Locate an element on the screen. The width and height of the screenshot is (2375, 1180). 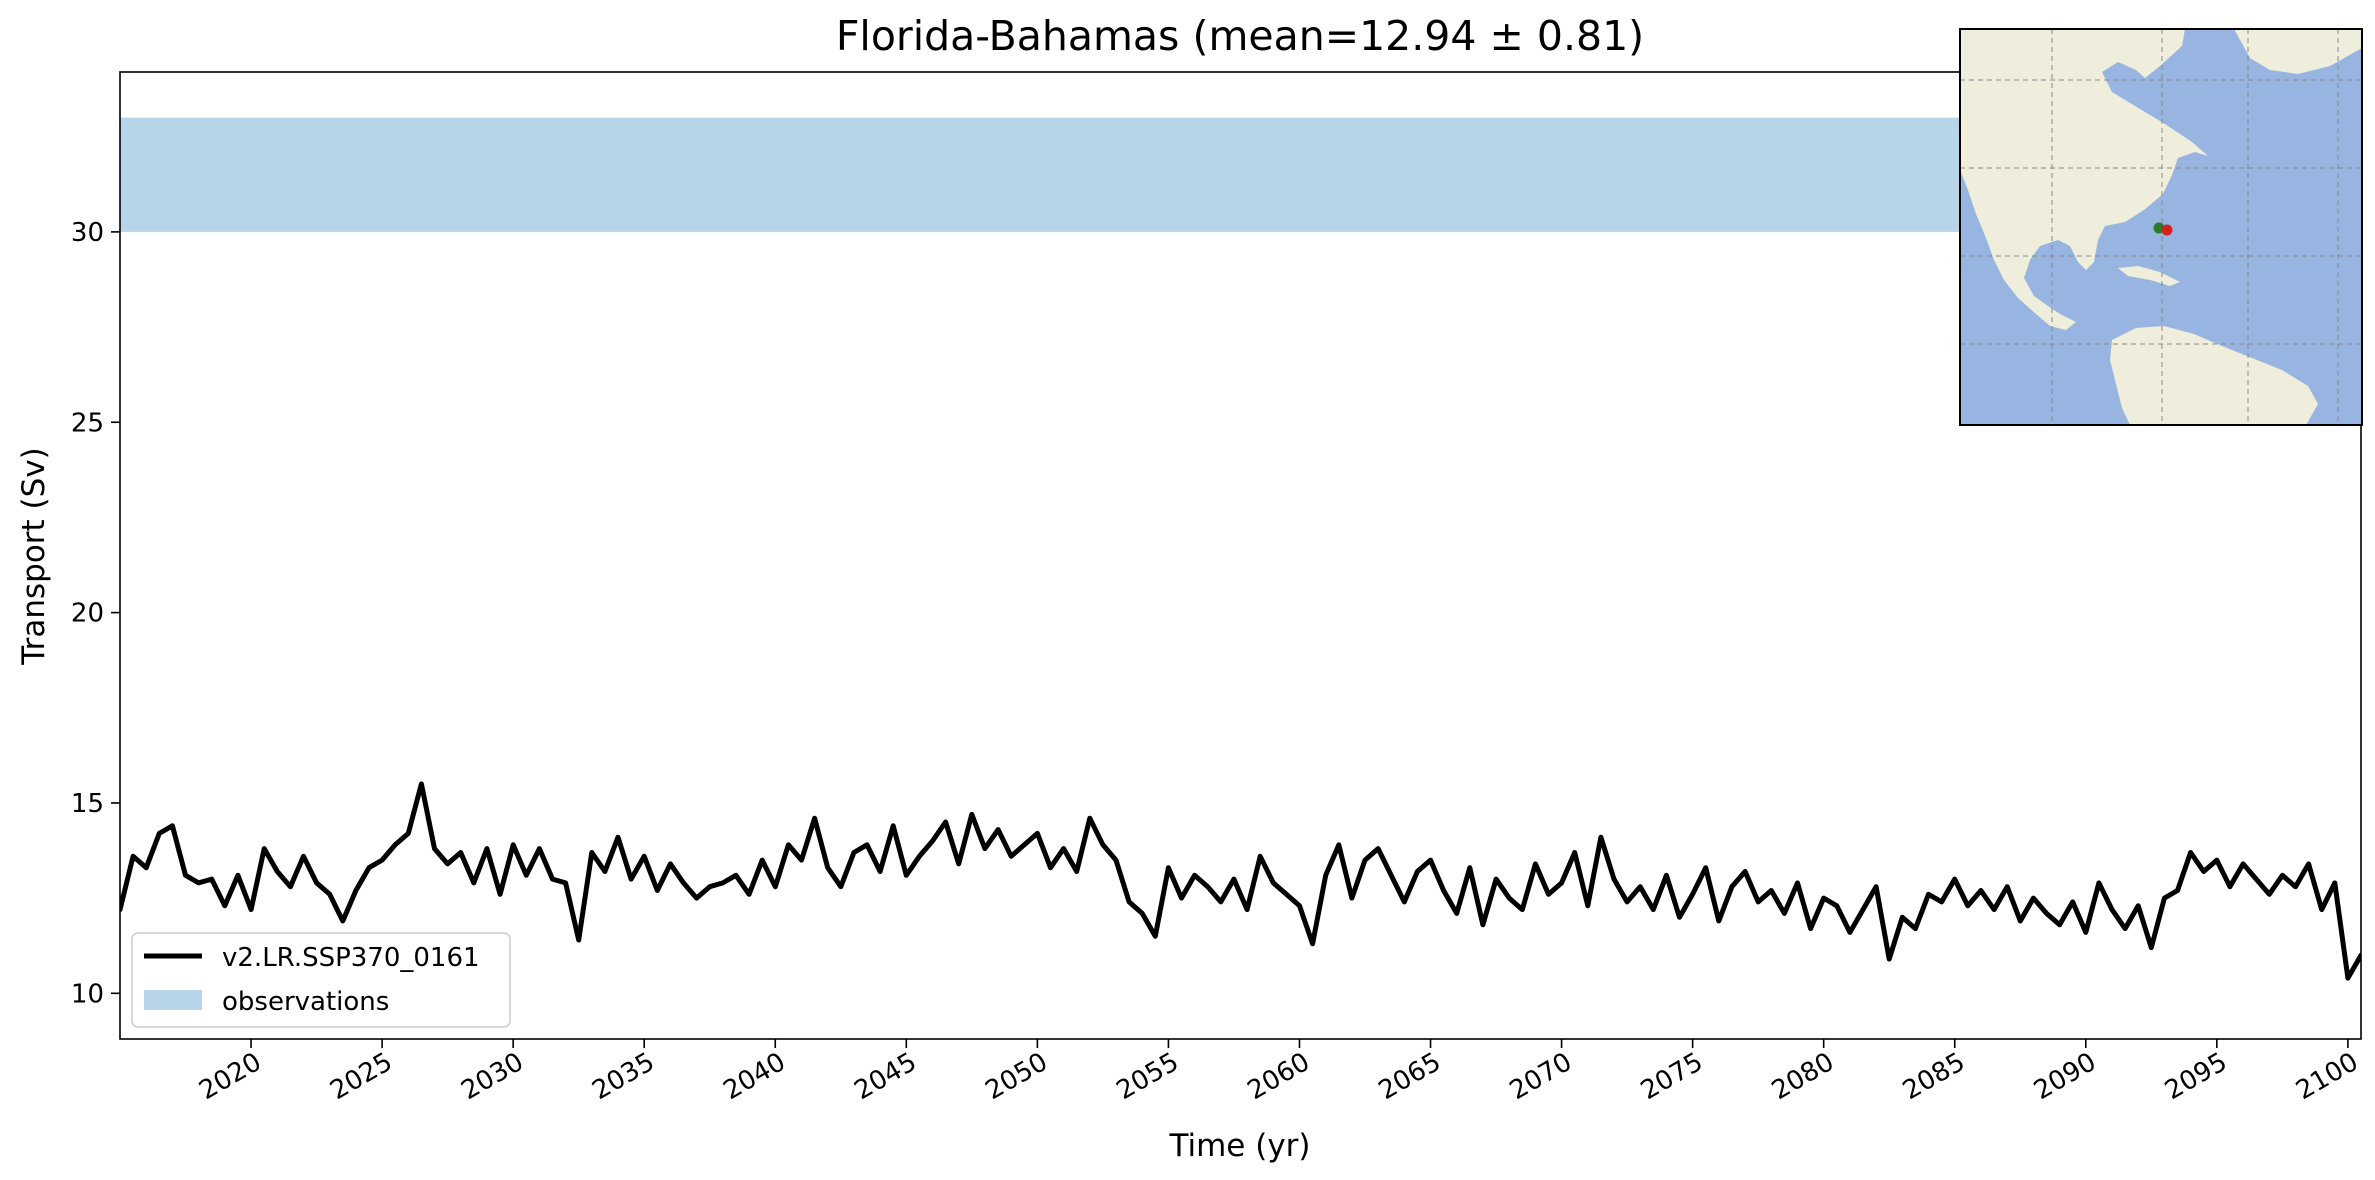
chart-title: Florida-Bahamas (mean=12.94 ± 0.81) is located at coordinates (1240, 36).